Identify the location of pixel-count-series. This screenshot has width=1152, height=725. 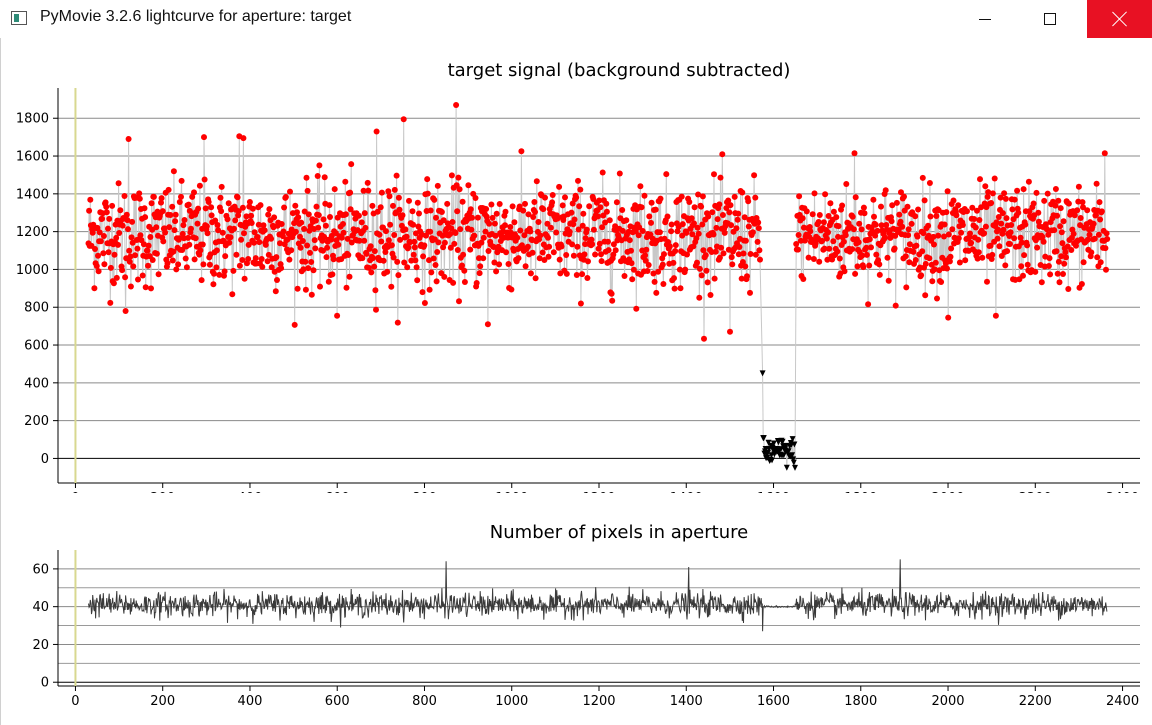
(598, 595).